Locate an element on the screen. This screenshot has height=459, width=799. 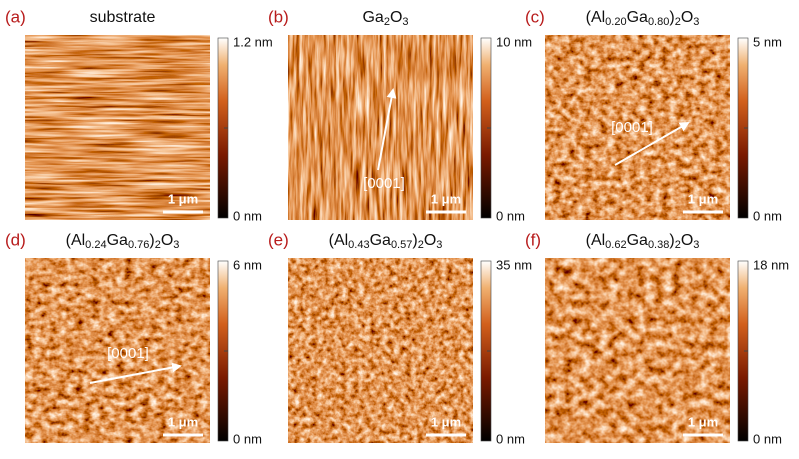
title-text: substrate is located at coordinates (123, 17).